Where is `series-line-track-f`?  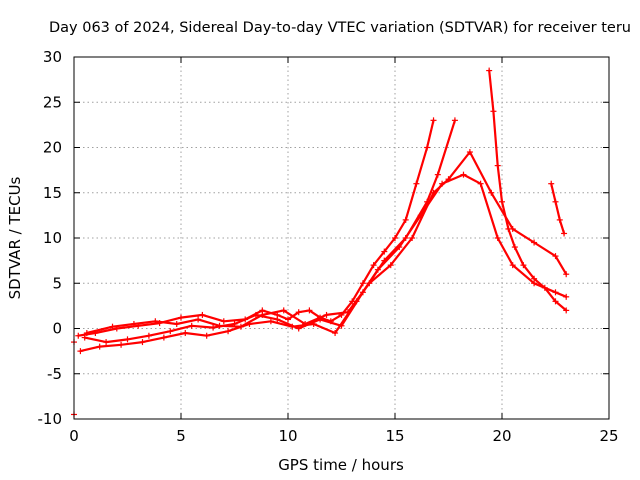
series-line-track-f is located at coordinates (558, 208).